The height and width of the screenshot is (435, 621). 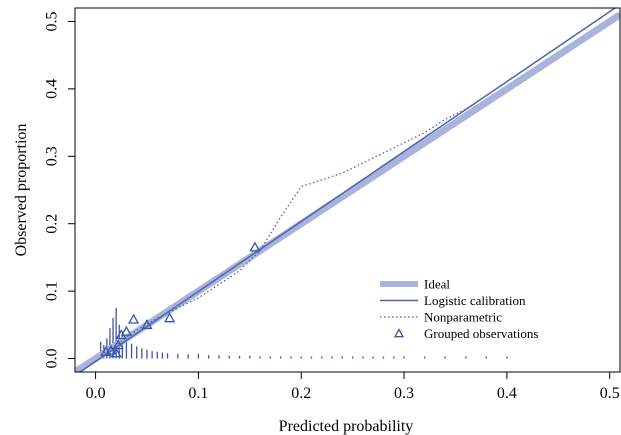 What do you see at coordinates (198, 393) in the screenshot?
I see `x-tick-label: 0.1` at bounding box center [198, 393].